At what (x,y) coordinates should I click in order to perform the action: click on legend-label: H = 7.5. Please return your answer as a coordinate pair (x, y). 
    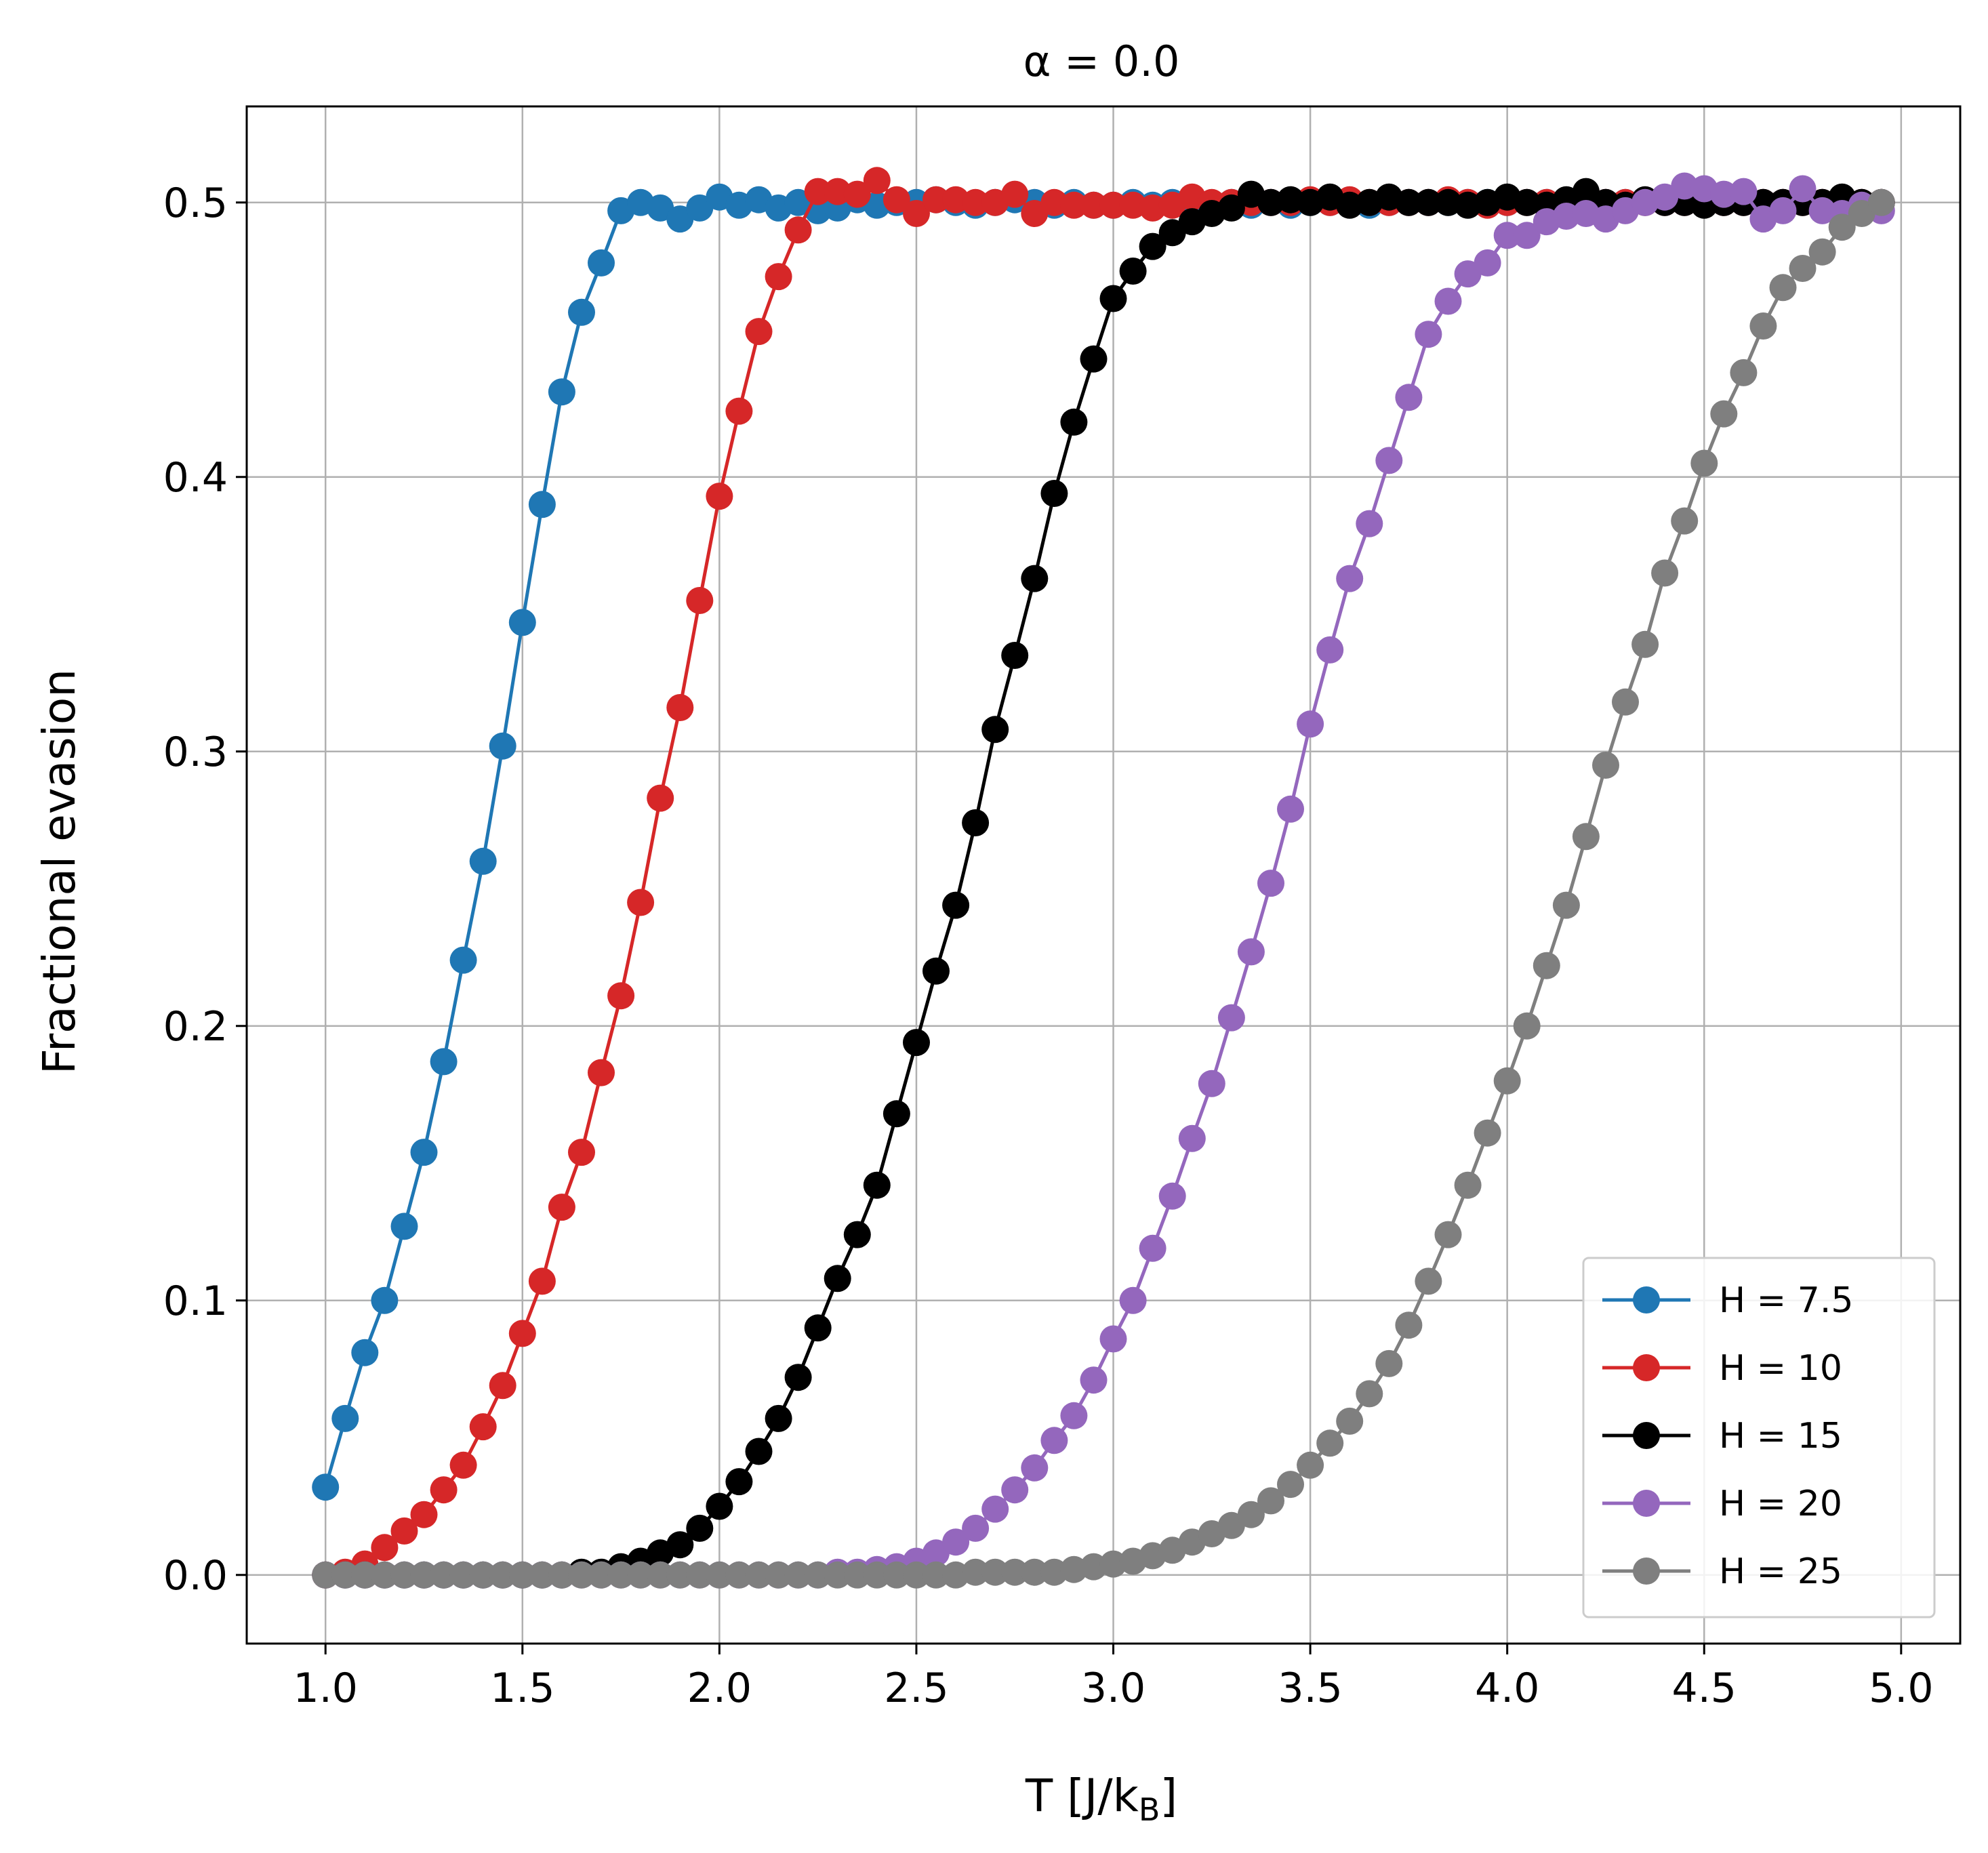
    Looking at the image, I should click on (1786, 1300).